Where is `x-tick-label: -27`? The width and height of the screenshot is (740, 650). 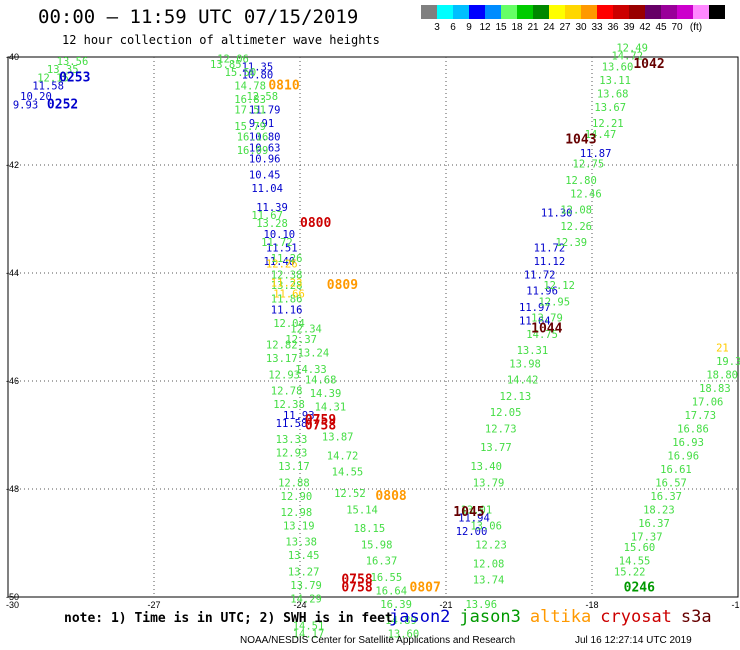
x-tick-label: -27 is located at coordinates (153, 605).